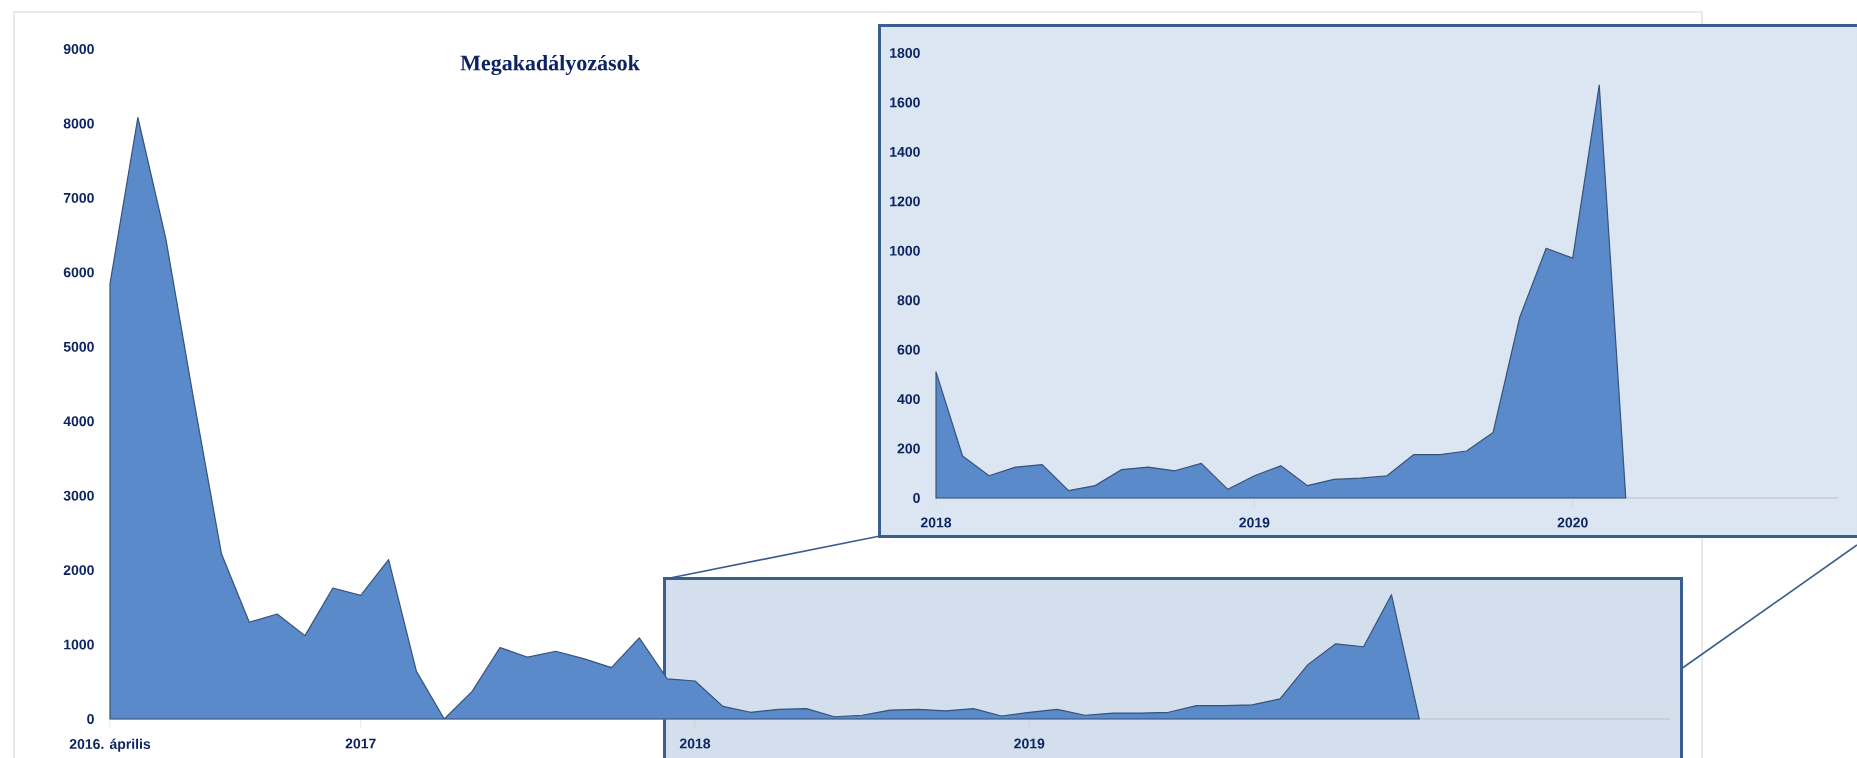  Describe the element at coordinates (78, 197) in the screenshot. I see `y-tick-label: 7000` at that location.